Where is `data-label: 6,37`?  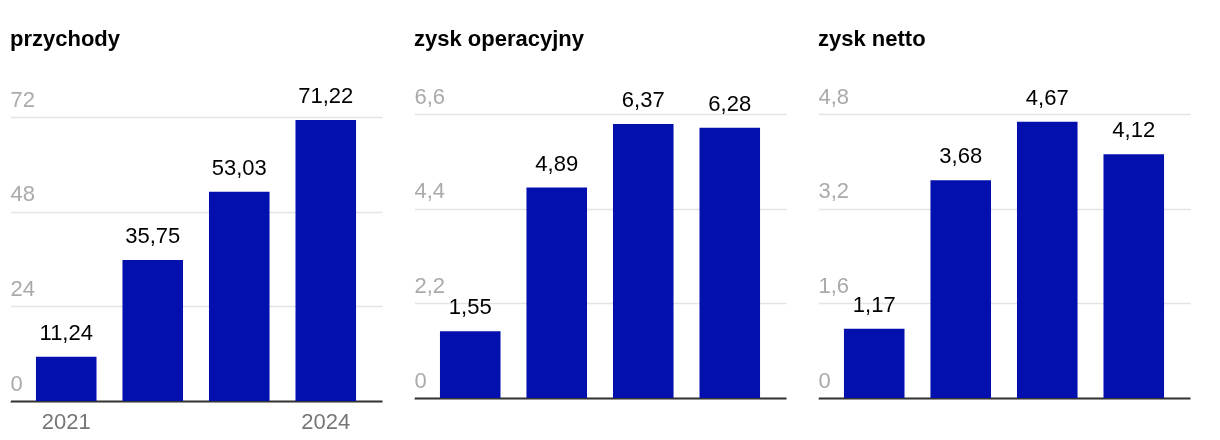 data-label: 6,37 is located at coordinates (643, 99).